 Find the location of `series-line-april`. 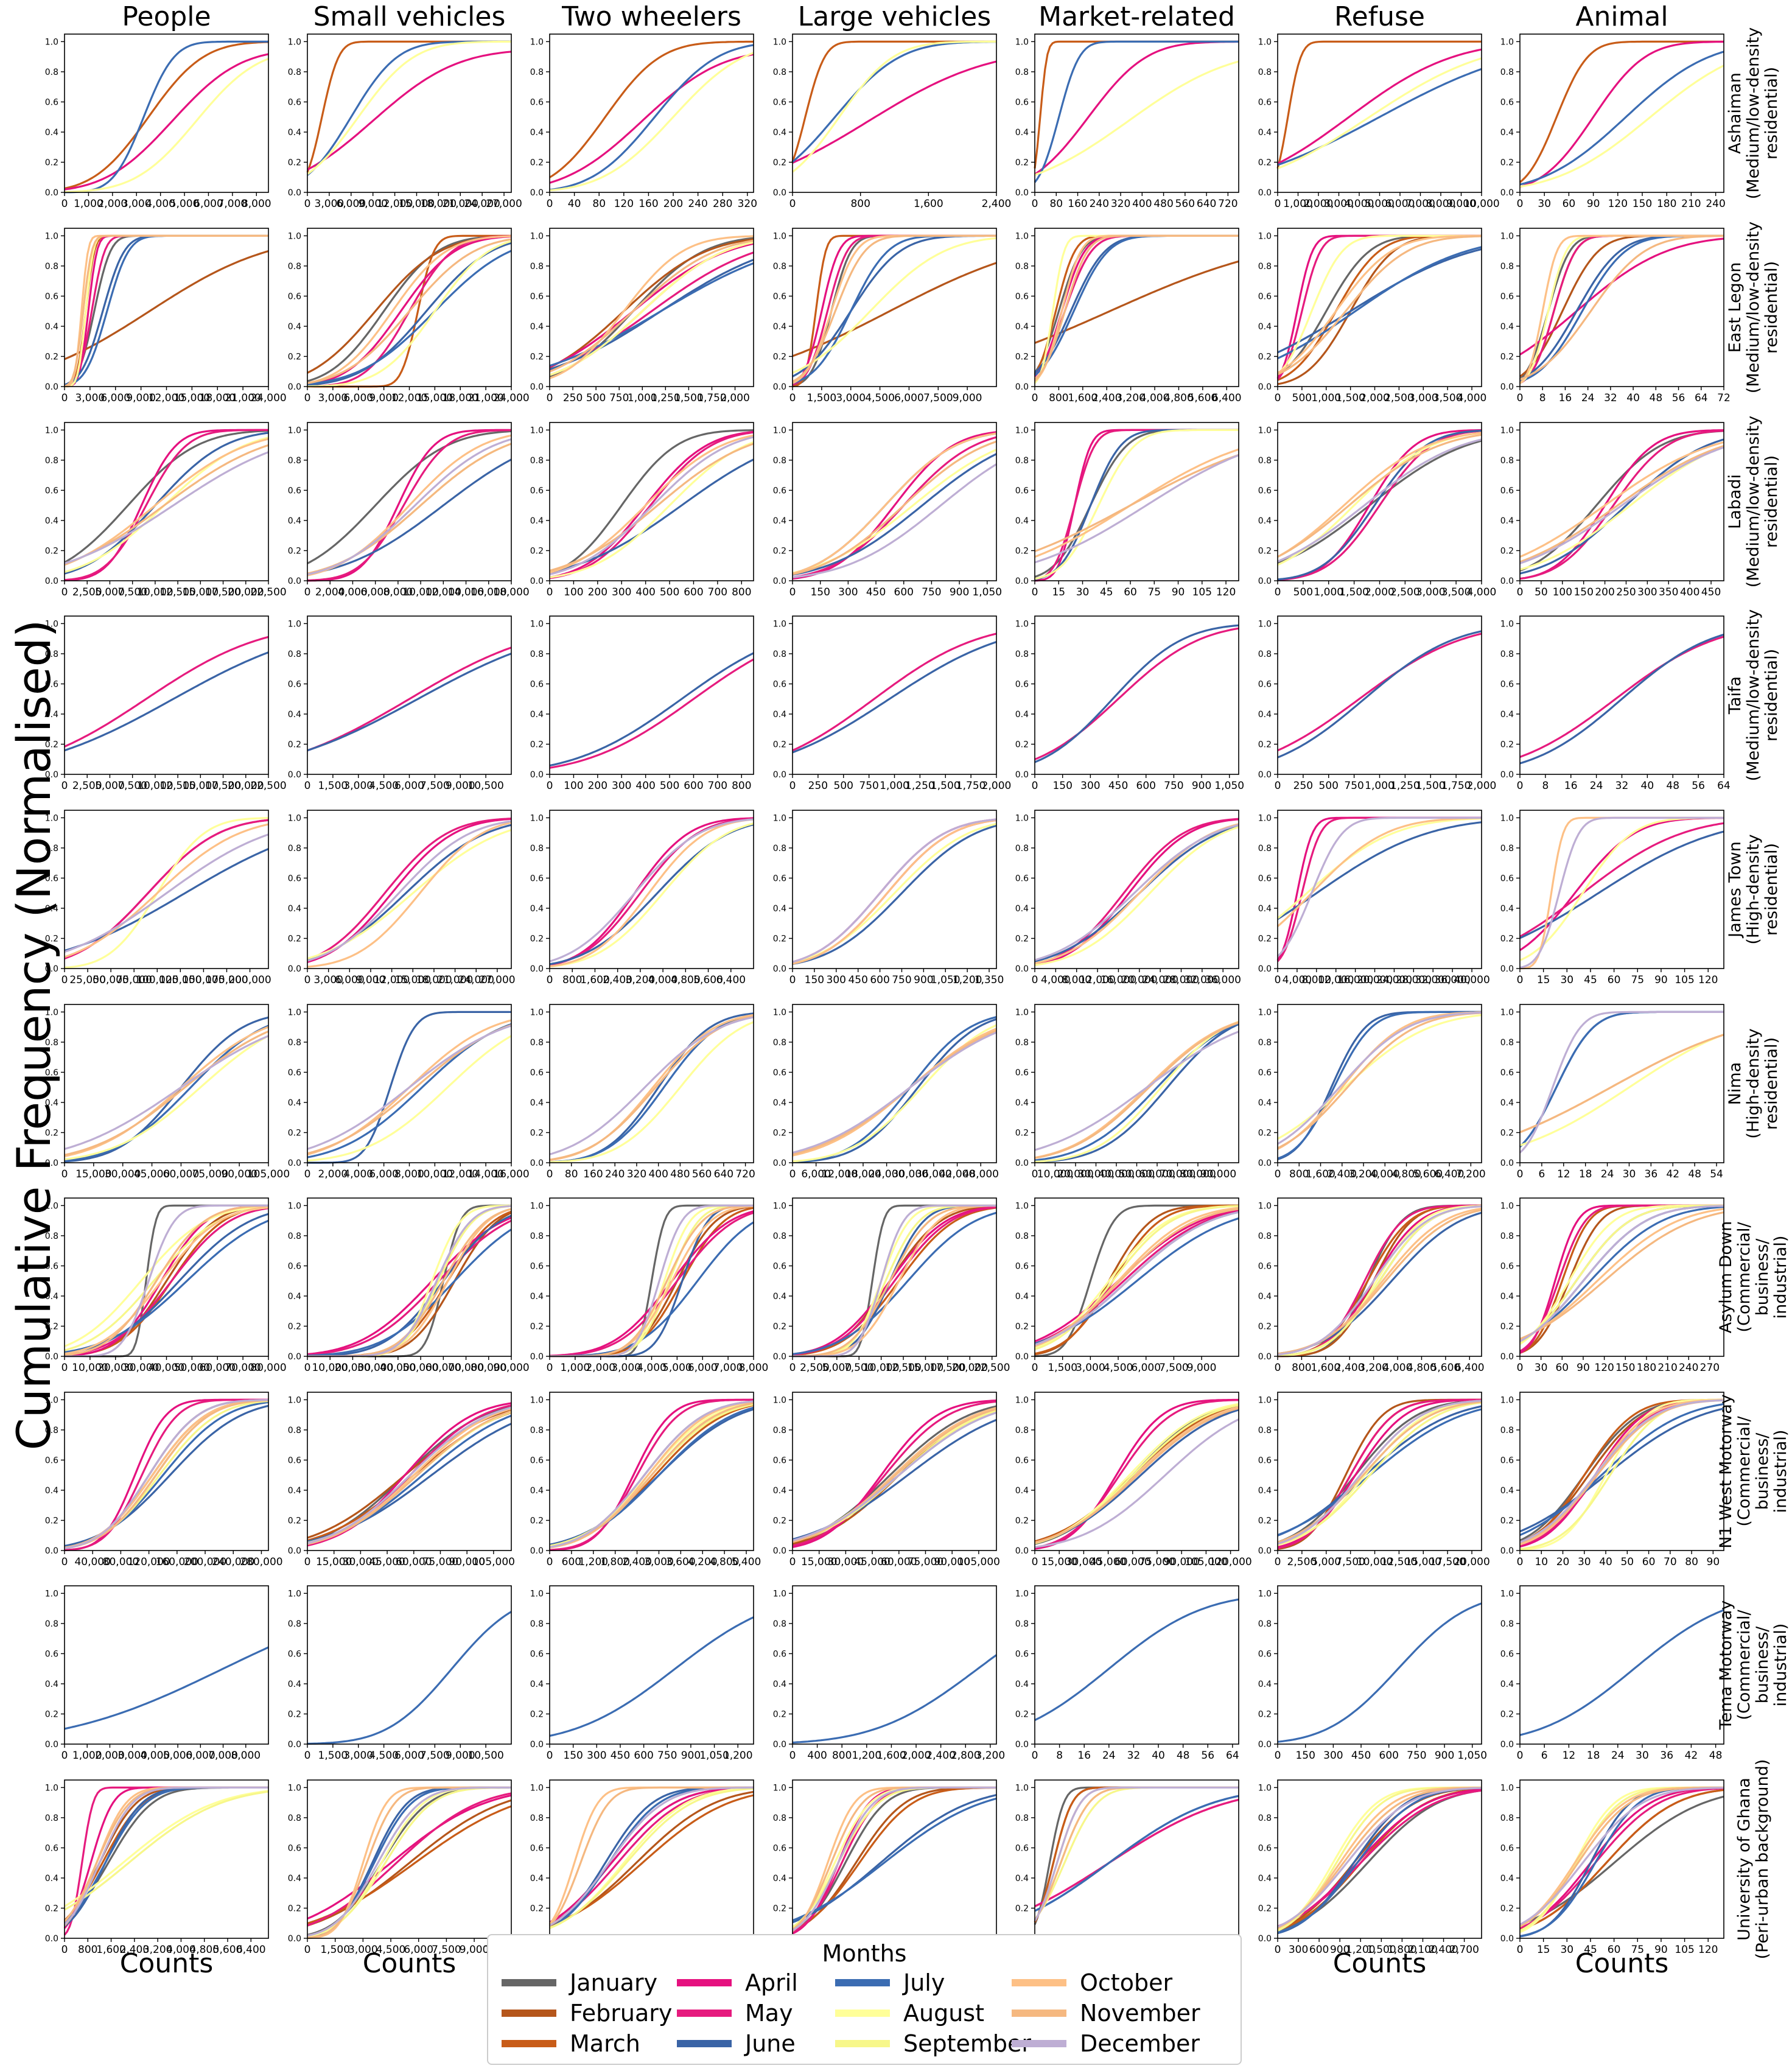

series-line-april is located at coordinates (166, 505).